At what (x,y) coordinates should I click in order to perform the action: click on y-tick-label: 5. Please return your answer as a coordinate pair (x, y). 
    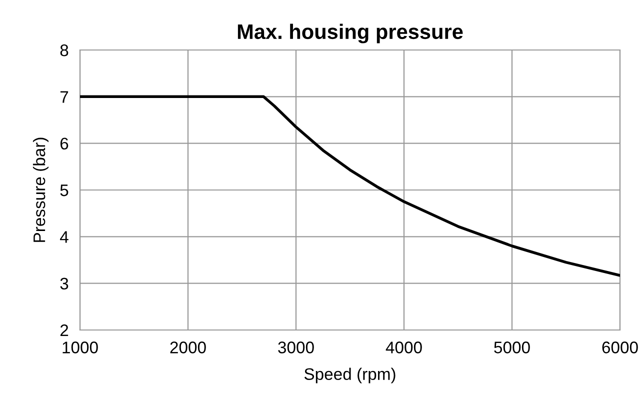
    Looking at the image, I should click on (64, 190).